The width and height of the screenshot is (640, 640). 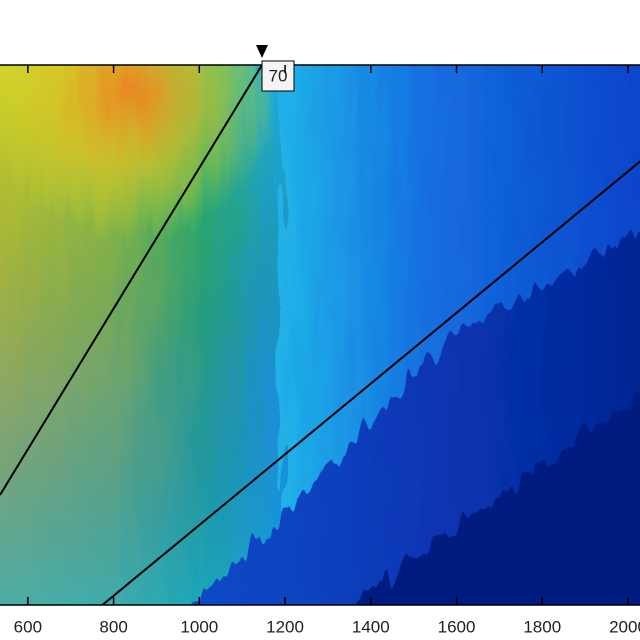 I want to click on x-tick-label: 1600, so click(x=457, y=626).